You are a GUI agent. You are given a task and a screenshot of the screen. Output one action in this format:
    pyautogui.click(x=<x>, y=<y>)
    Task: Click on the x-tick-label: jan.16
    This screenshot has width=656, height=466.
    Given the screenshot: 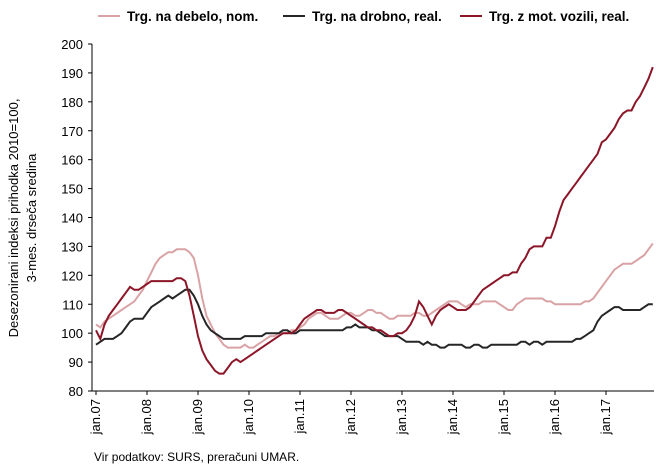 What is the action you would take?
    pyautogui.click(x=554, y=417)
    